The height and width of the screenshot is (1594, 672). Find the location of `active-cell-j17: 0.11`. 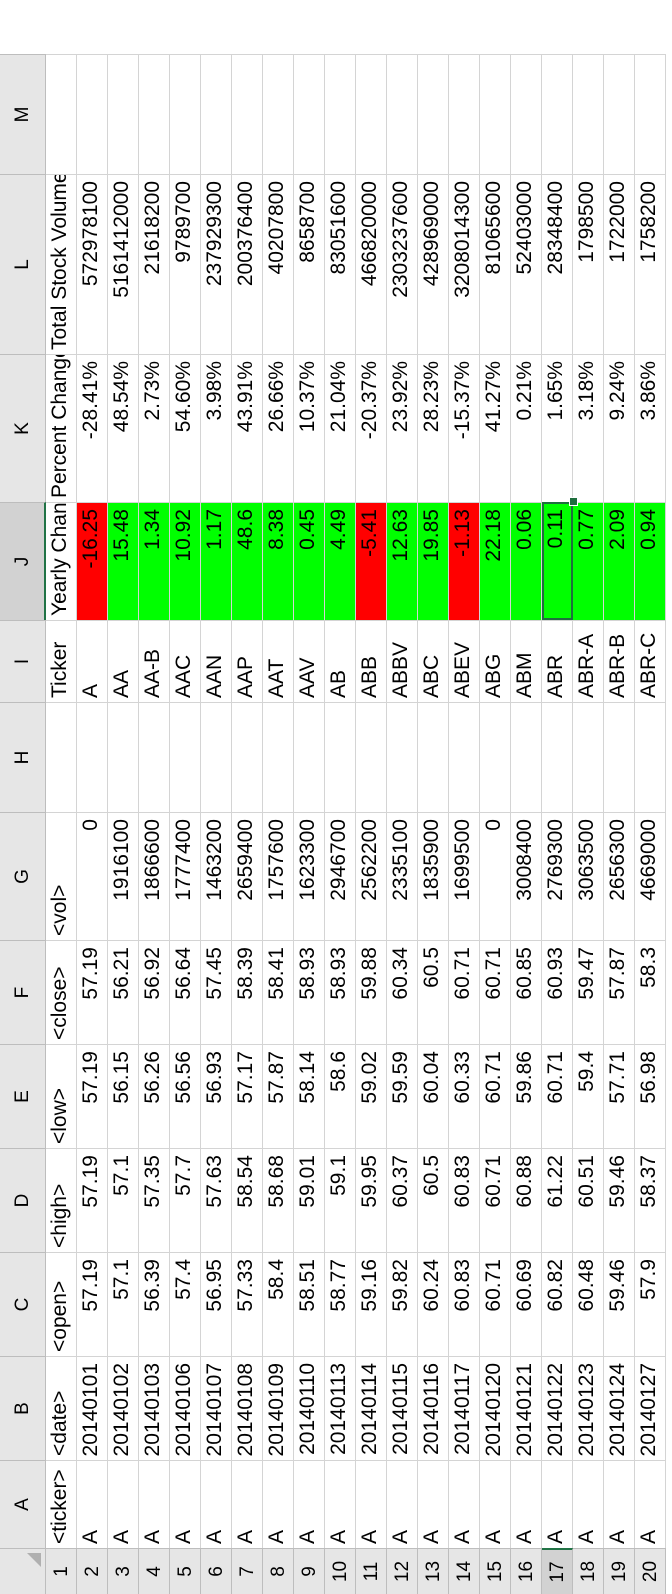

active-cell-j17: 0.11 is located at coordinates (557, 561).